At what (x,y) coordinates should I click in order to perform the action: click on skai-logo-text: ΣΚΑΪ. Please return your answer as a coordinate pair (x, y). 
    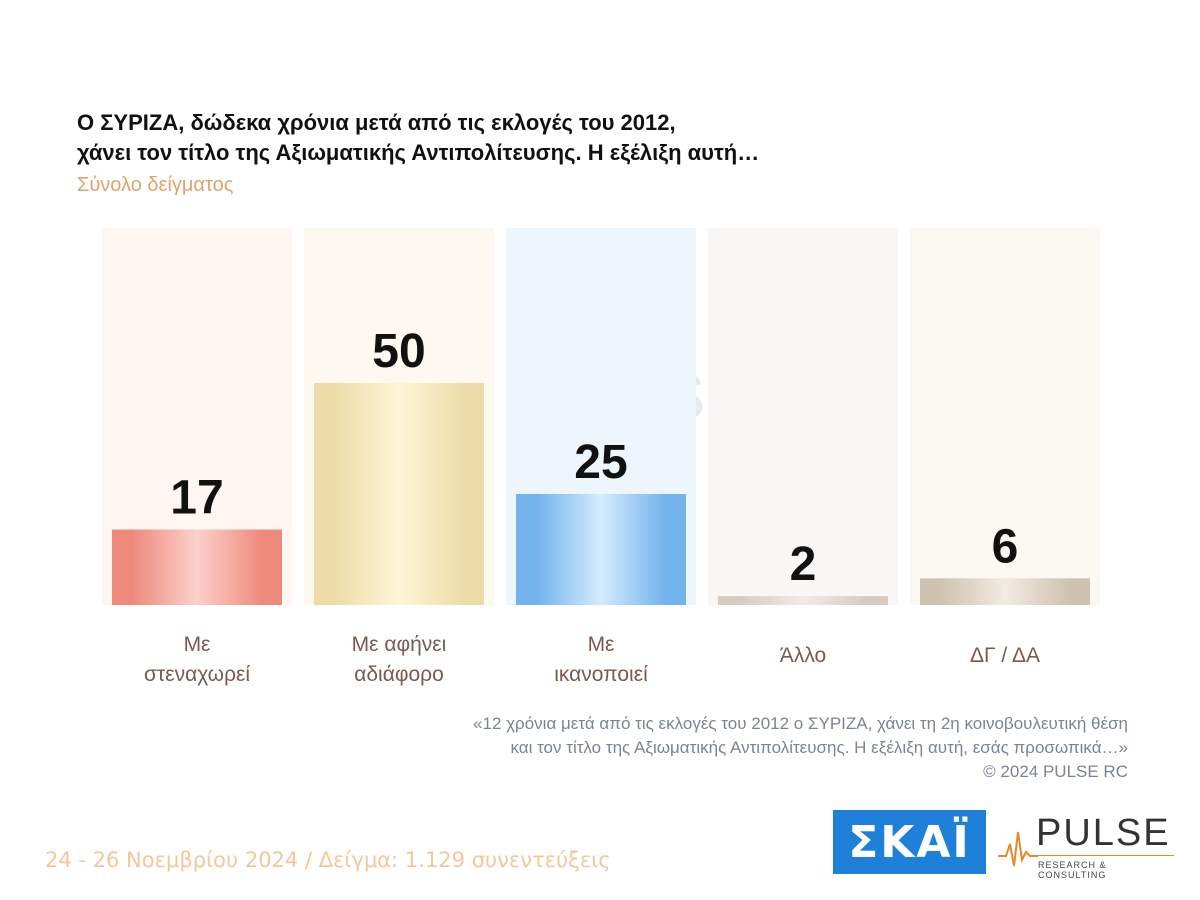
    Looking at the image, I should click on (909, 842).